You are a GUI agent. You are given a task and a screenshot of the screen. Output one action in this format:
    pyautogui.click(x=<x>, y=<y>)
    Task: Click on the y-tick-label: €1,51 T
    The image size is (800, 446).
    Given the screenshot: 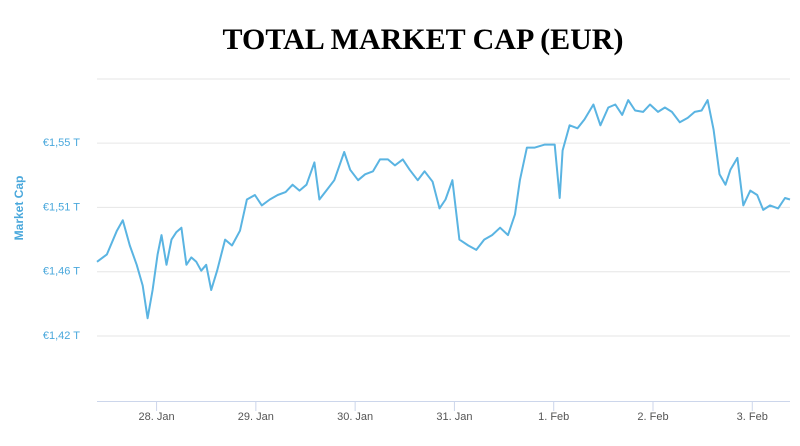 What is the action you would take?
    pyautogui.click(x=61, y=207)
    